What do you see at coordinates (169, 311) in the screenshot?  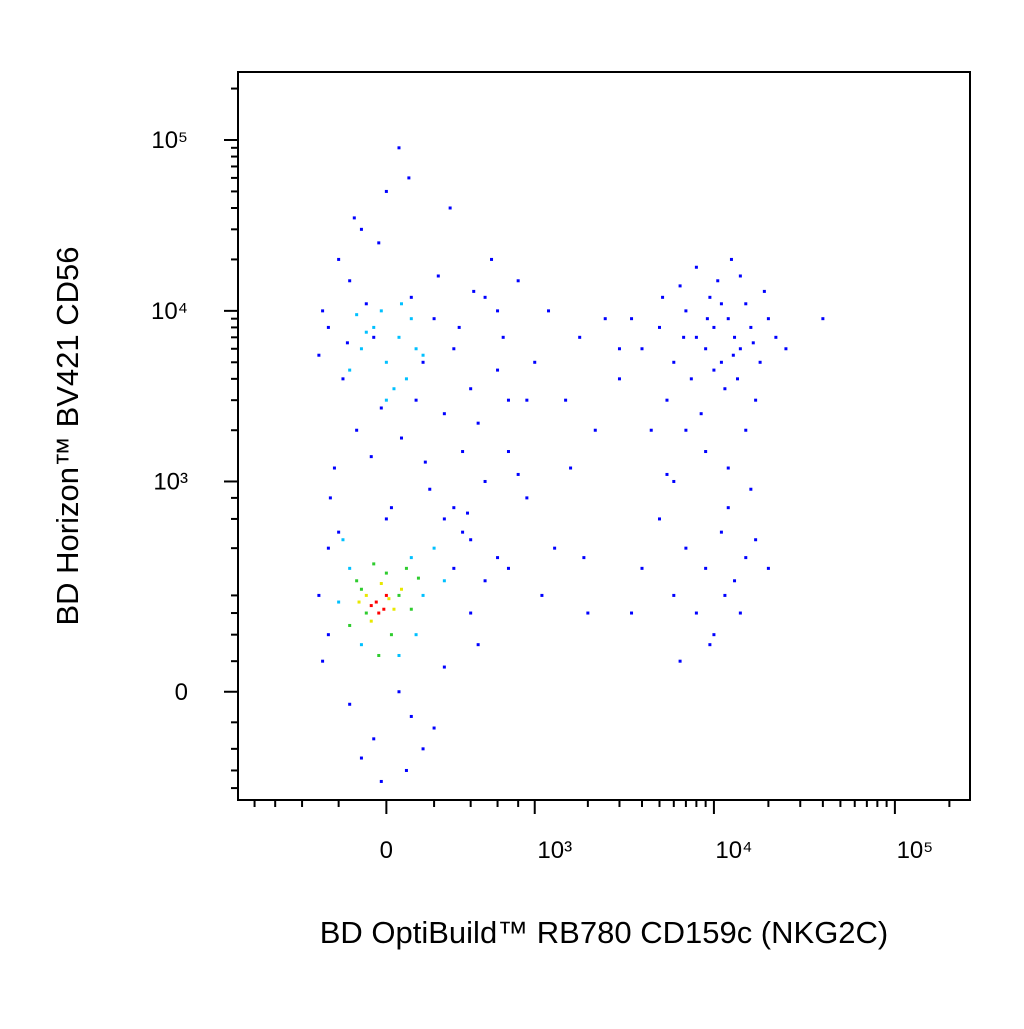 I see `y-tick-label: 10⁴` at bounding box center [169, 311].